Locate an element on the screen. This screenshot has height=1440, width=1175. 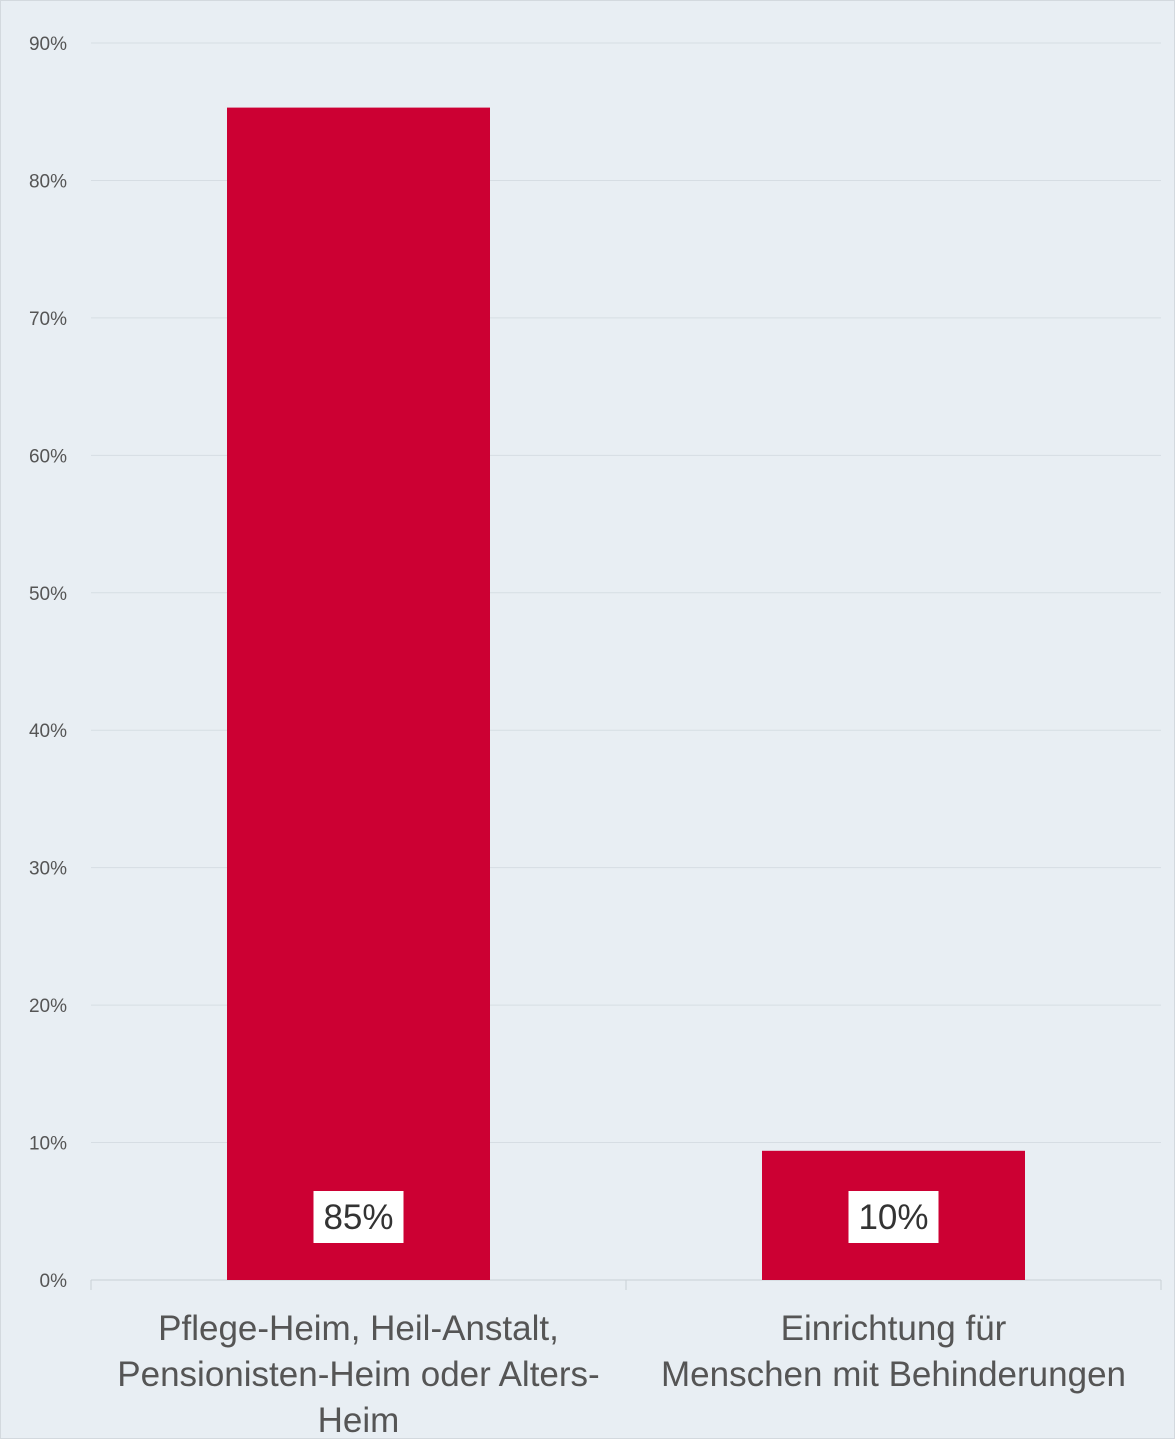
y-tick-label: 60% is located at coordinates (48, 456).